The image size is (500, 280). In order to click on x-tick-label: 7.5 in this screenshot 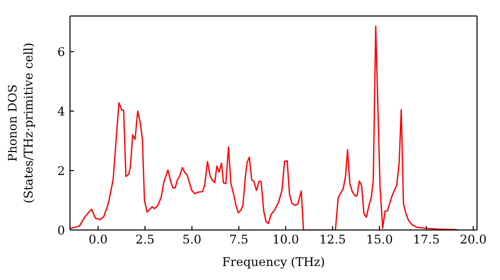, I will do `click(238, 239)`.